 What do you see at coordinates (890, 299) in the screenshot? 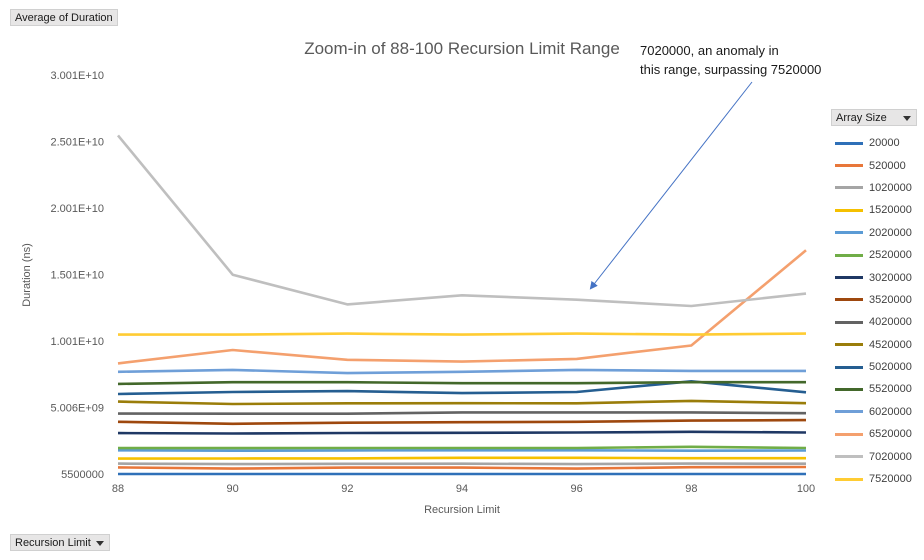
I see `legend-label: 3520000` at bounding box center [890, 299].